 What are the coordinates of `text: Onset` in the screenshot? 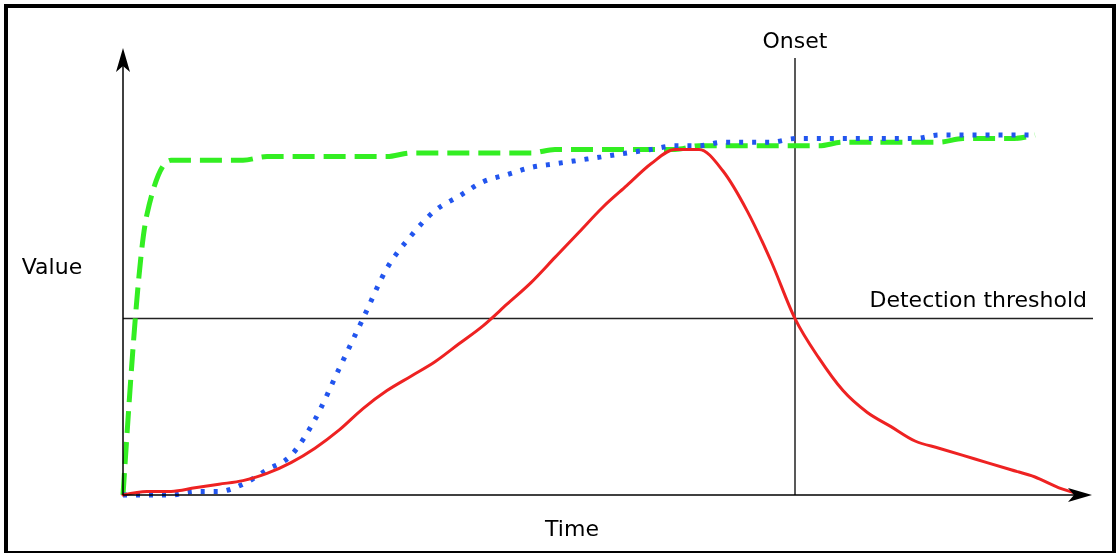 It's located at (795, 40).